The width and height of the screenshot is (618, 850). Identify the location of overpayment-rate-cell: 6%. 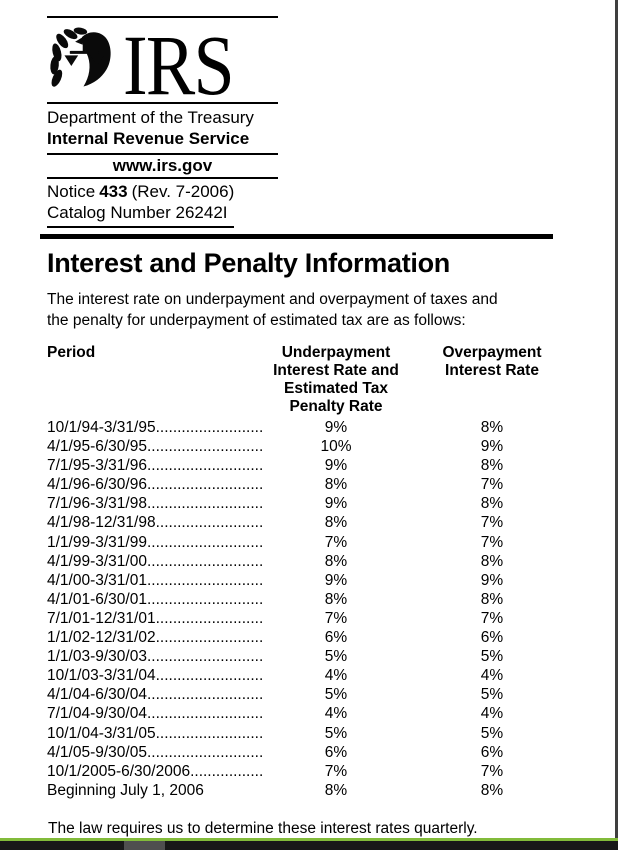
(492, 752).